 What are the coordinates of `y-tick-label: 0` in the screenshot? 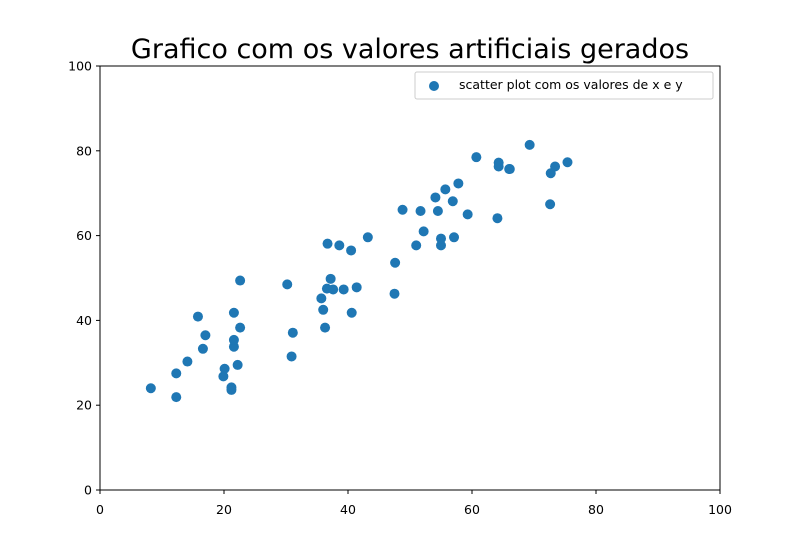 It's located at (88, 490).